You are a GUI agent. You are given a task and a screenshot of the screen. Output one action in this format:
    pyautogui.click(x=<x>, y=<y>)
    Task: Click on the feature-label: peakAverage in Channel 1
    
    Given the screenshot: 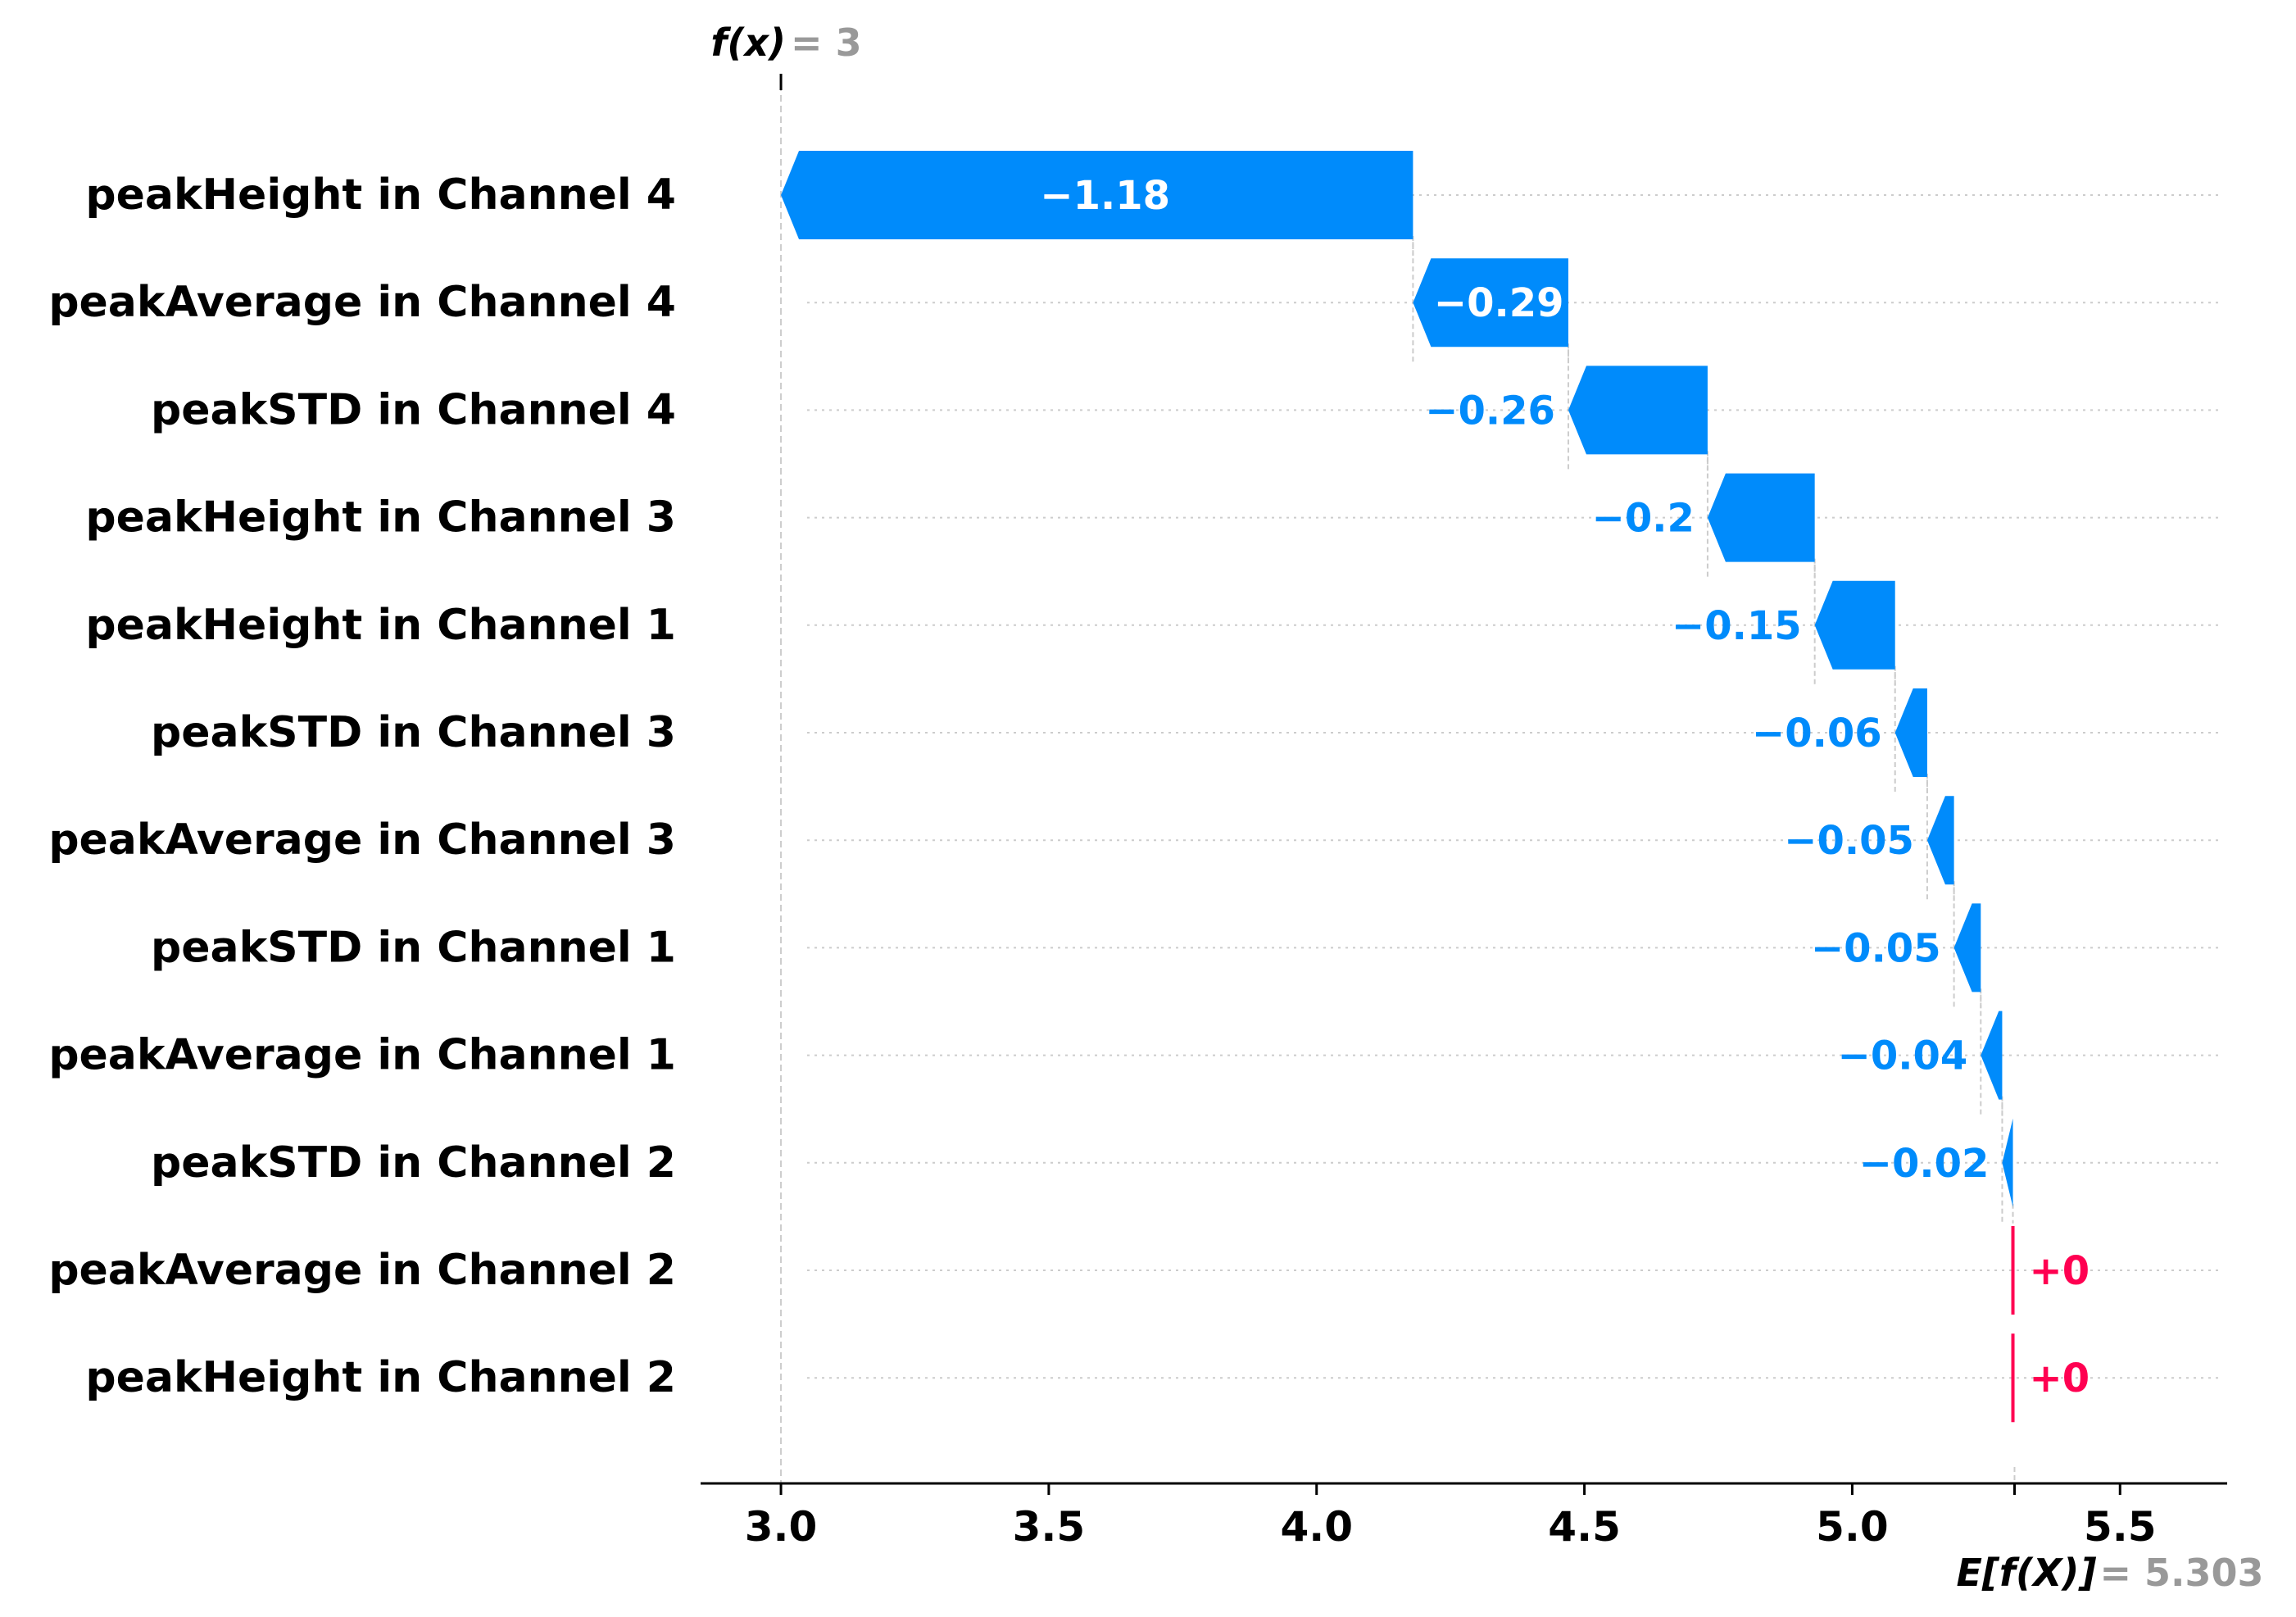 What is the action you would take?
    pyautogui.click(x=362, y=1055)
    